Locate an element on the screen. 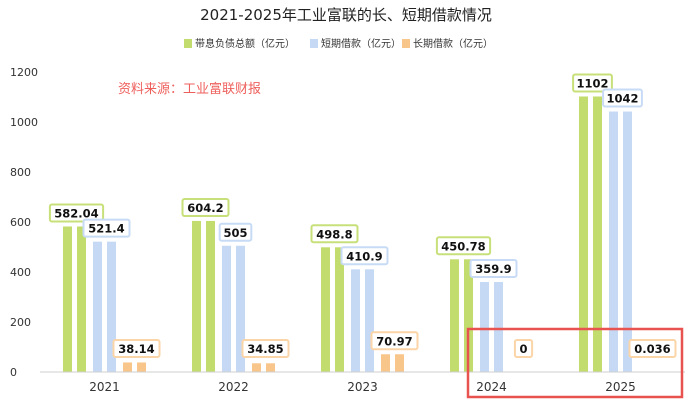 The image size is (692, 404). data-label: 70.97 is located at coordinates (394, 341).